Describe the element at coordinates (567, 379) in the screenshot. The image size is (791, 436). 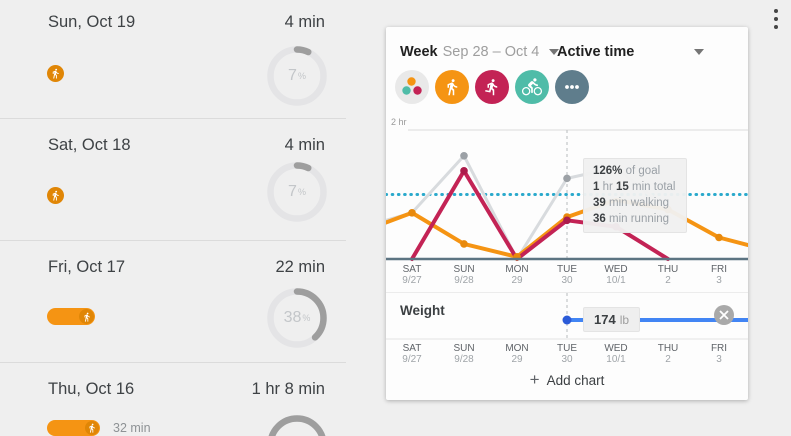
I see `add-chart-button: + Add chart` at that location.